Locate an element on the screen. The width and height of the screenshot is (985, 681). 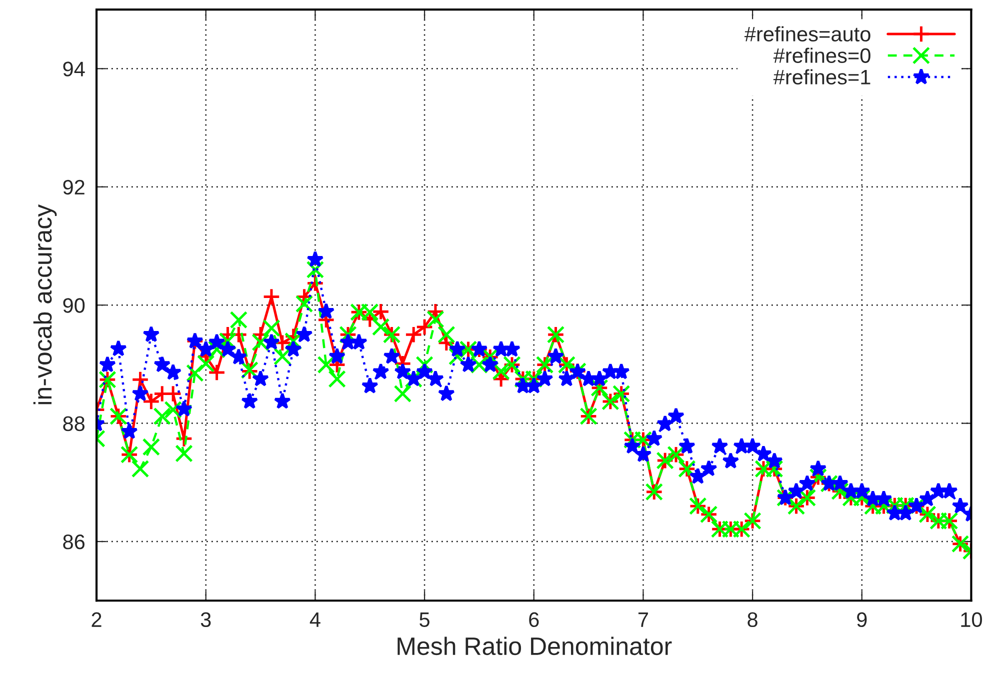
x-axis-title: Mesh Ratio Denominator is located at coordinates (535, 646).